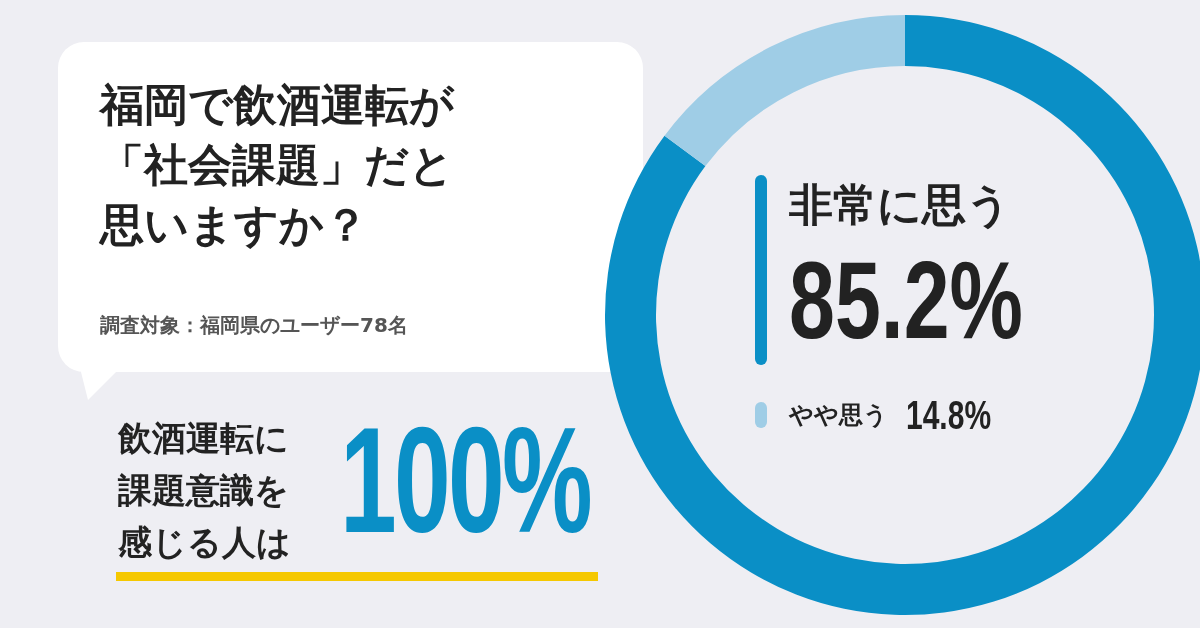 This screenshot has width=1200, height=628. I want to click on text: 飲酒運転に課題意識を感じる人は, so click(205, 490).